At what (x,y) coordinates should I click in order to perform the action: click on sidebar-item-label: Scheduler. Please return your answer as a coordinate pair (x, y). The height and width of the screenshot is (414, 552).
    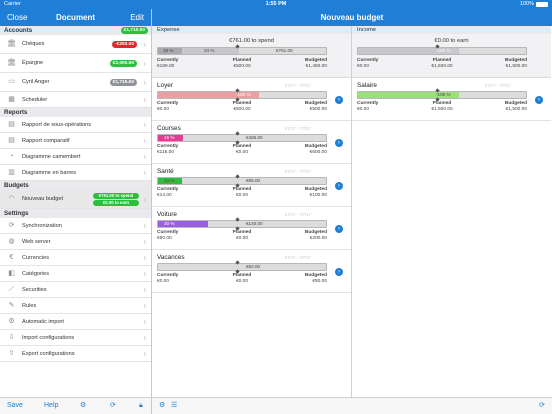
    Looking at the image, I should click on (35, 100).